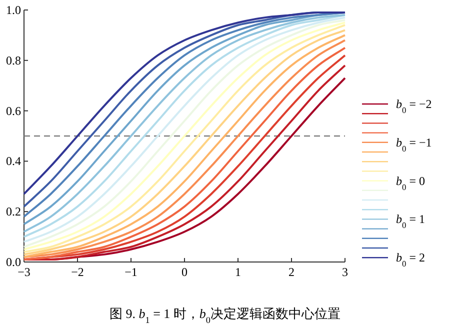  Describe the element at coordinates (345, 272) in the screenshot. I see `x-tick-label: 3` at that location.